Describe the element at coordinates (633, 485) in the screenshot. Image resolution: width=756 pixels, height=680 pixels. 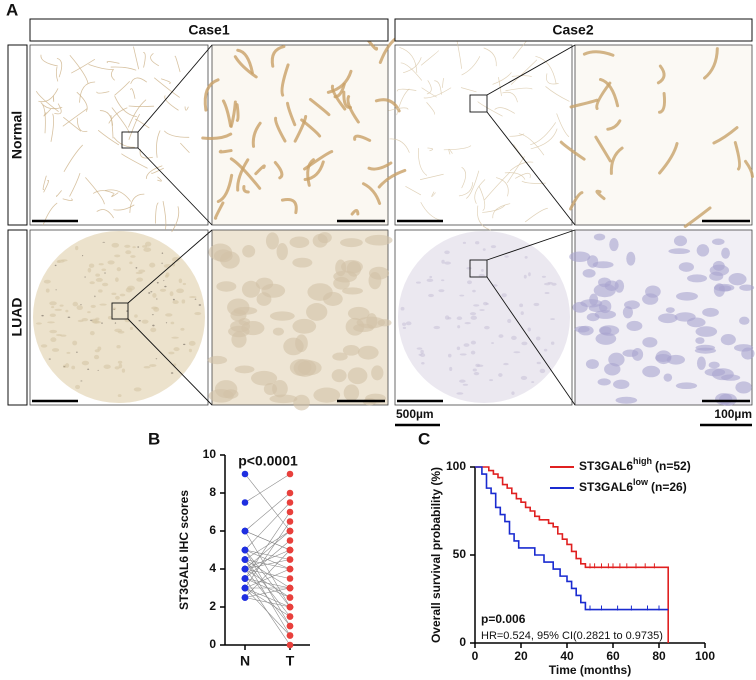
I see `legend-label: ST3GAL6low (n=26)` at that location.